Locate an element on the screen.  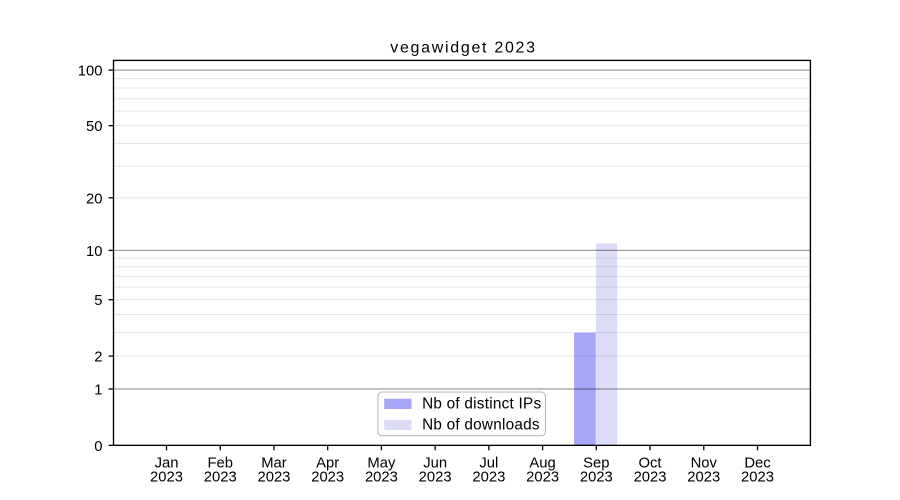
svg-text: Nb of downloads is located at coordinates (481, 425).